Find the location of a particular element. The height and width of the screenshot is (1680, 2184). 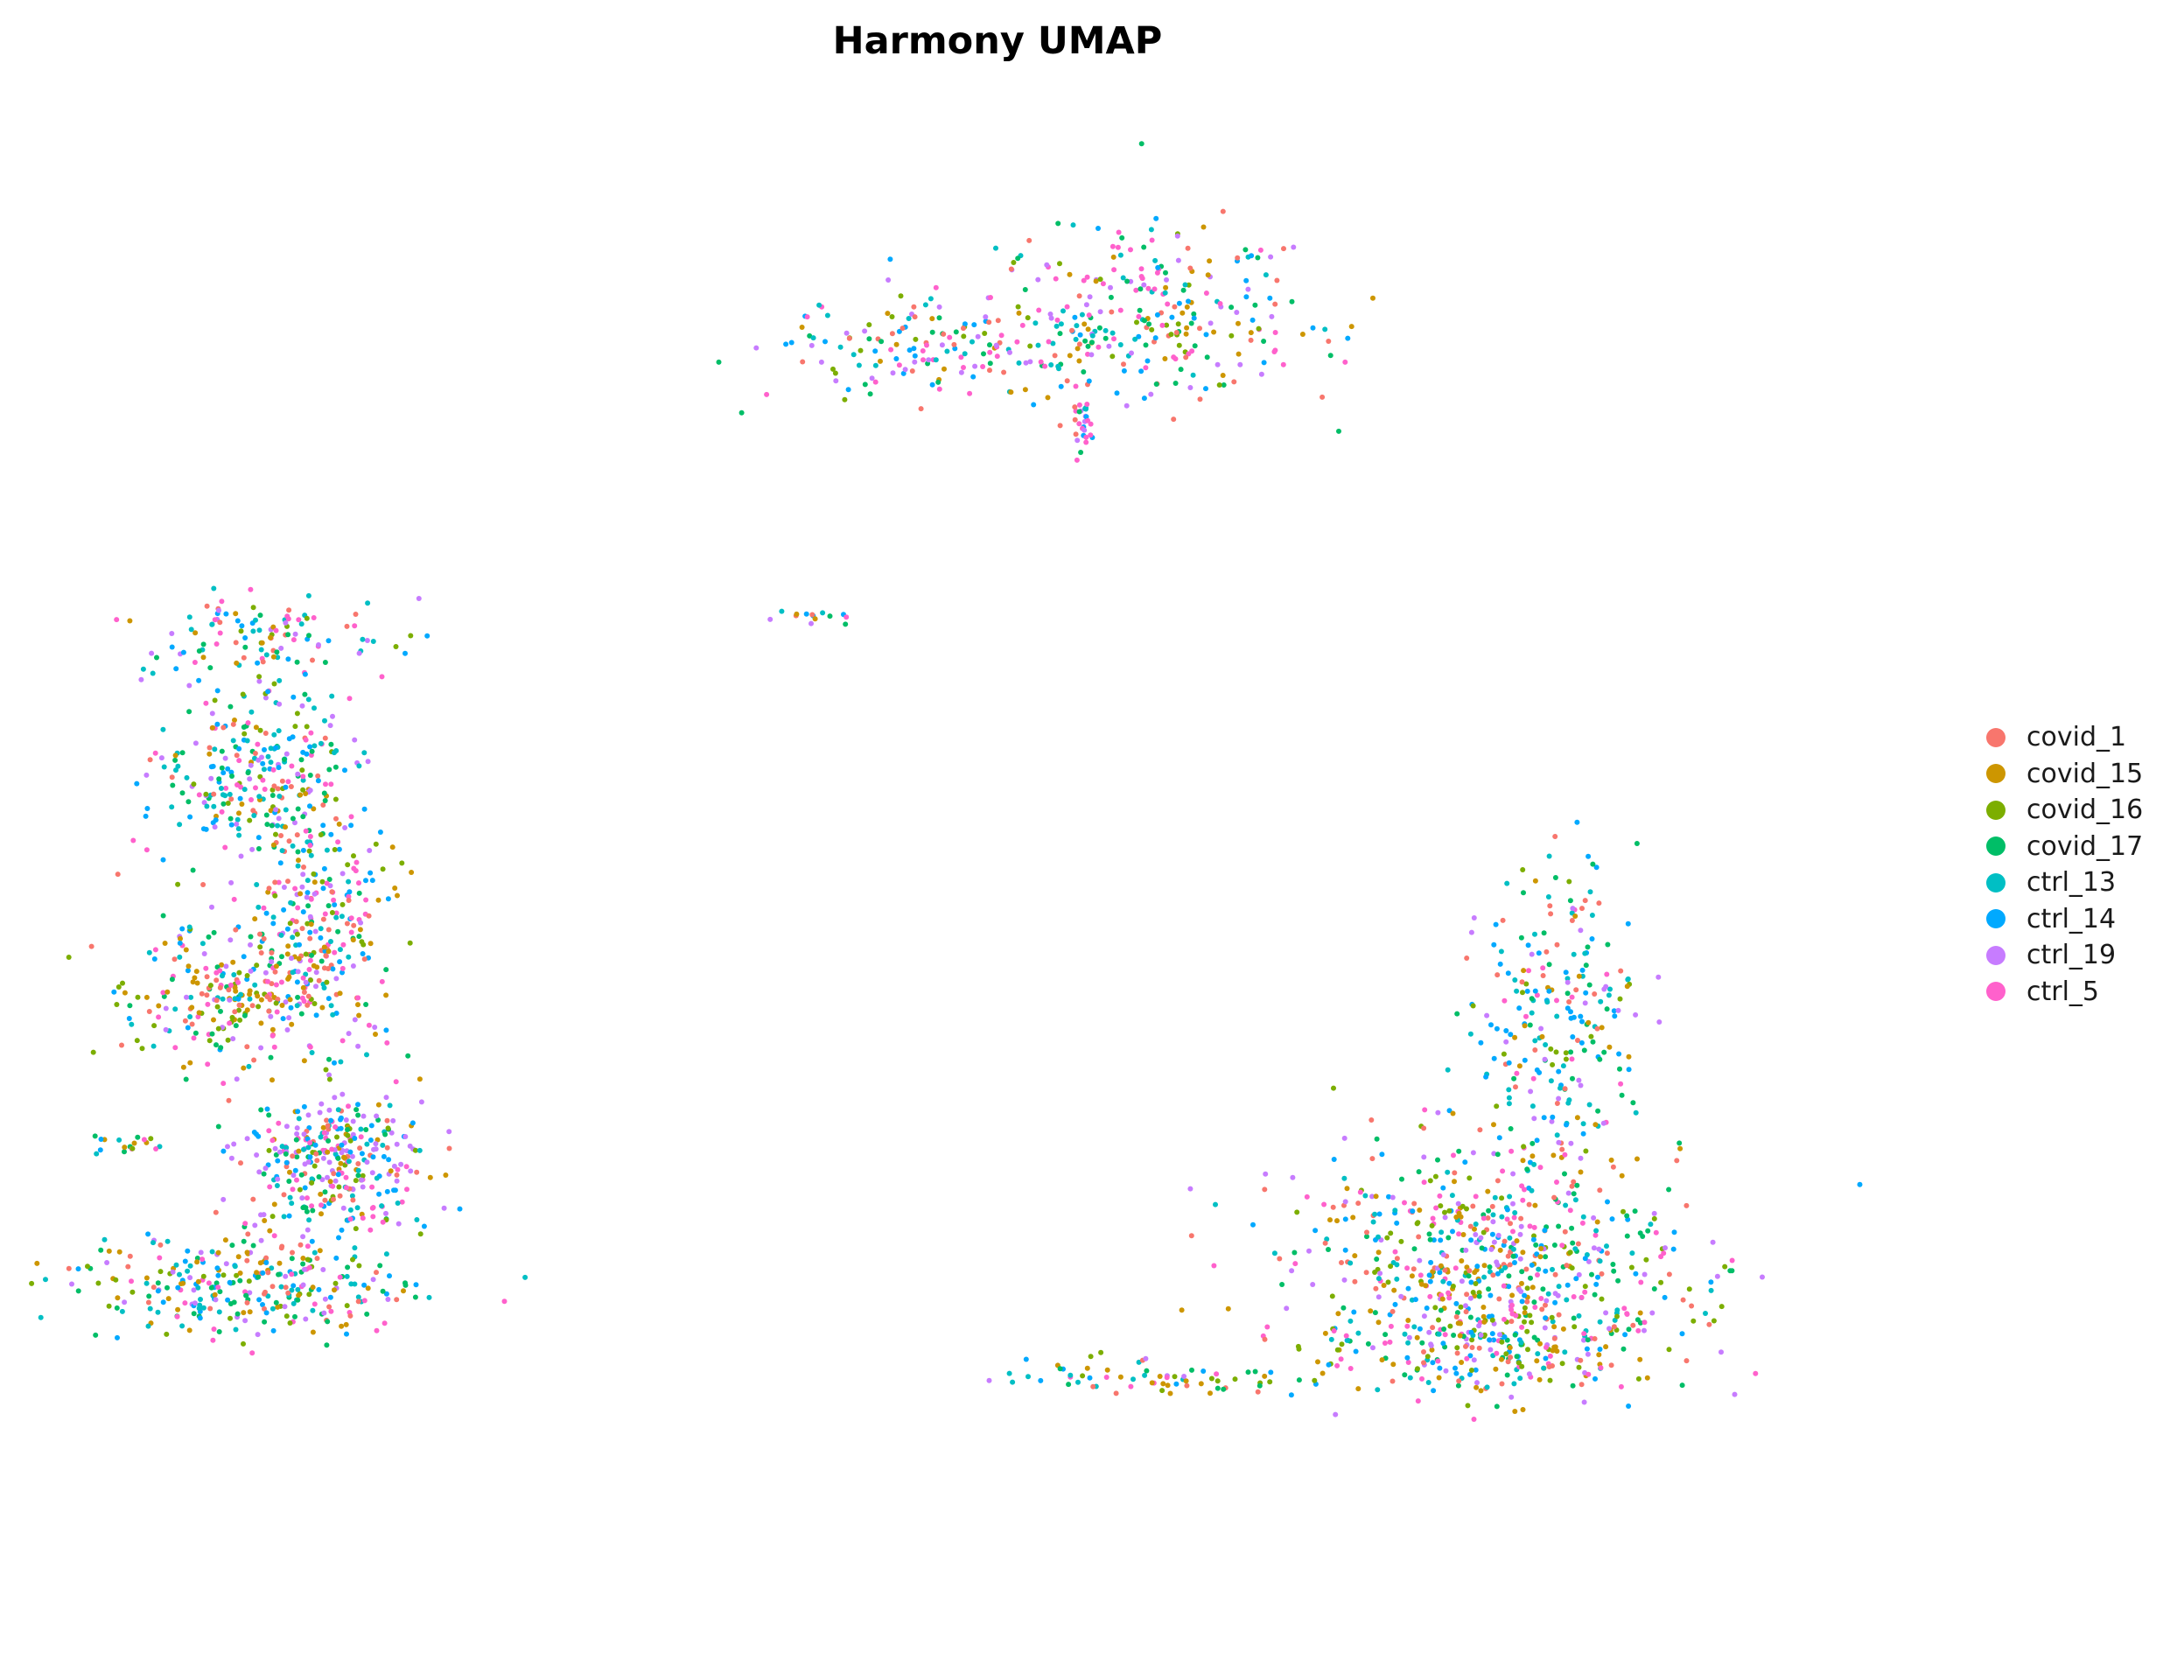

legend-label: ctrl_19 is located at coordinates (2071, 955).